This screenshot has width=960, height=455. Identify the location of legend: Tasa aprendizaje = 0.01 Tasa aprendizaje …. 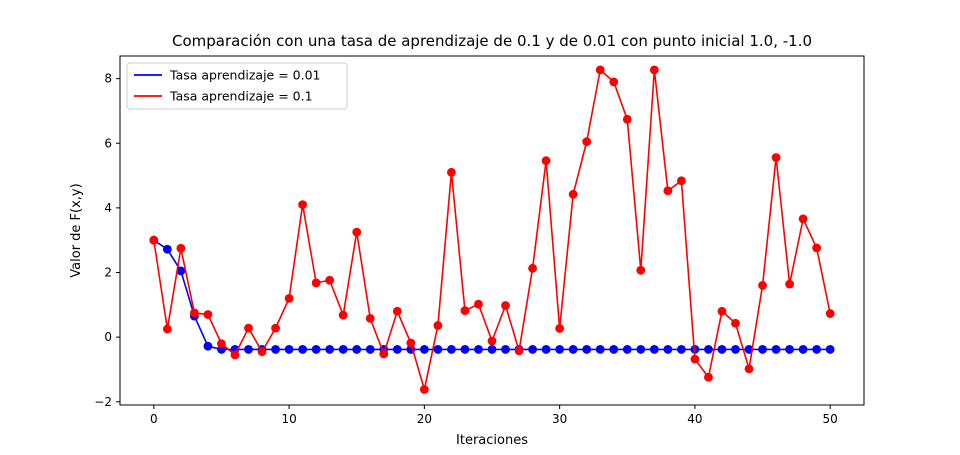
(237, 86).